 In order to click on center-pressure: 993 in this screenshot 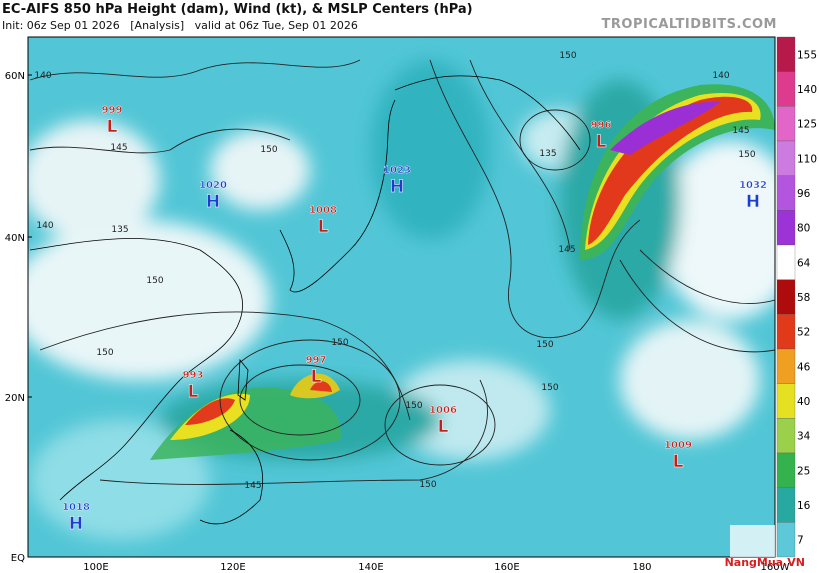, I will do `click(193, 375)`.